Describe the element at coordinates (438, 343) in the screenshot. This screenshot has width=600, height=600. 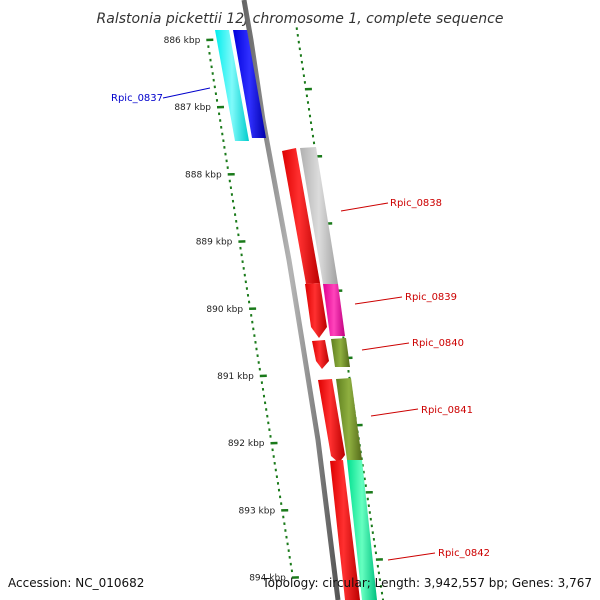
I see `gene-label-rpic-0840: Rpic_0840` at that location.